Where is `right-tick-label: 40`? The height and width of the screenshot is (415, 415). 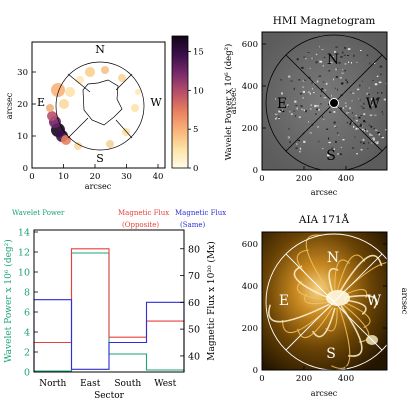
right-tick-label: 40 is located at coordinates (194, 356).